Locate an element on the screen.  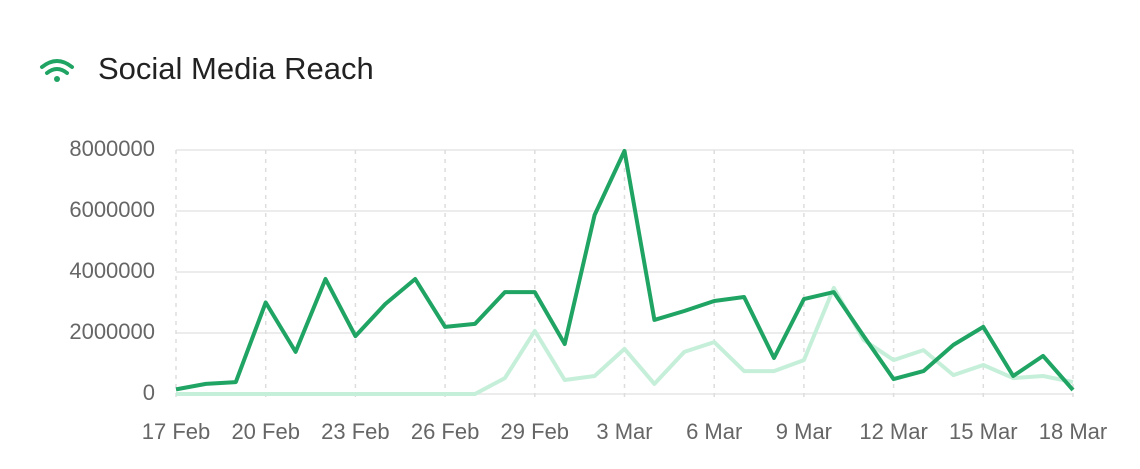
x-tick-label: 9 Mar is located at coordinates (804, 431).